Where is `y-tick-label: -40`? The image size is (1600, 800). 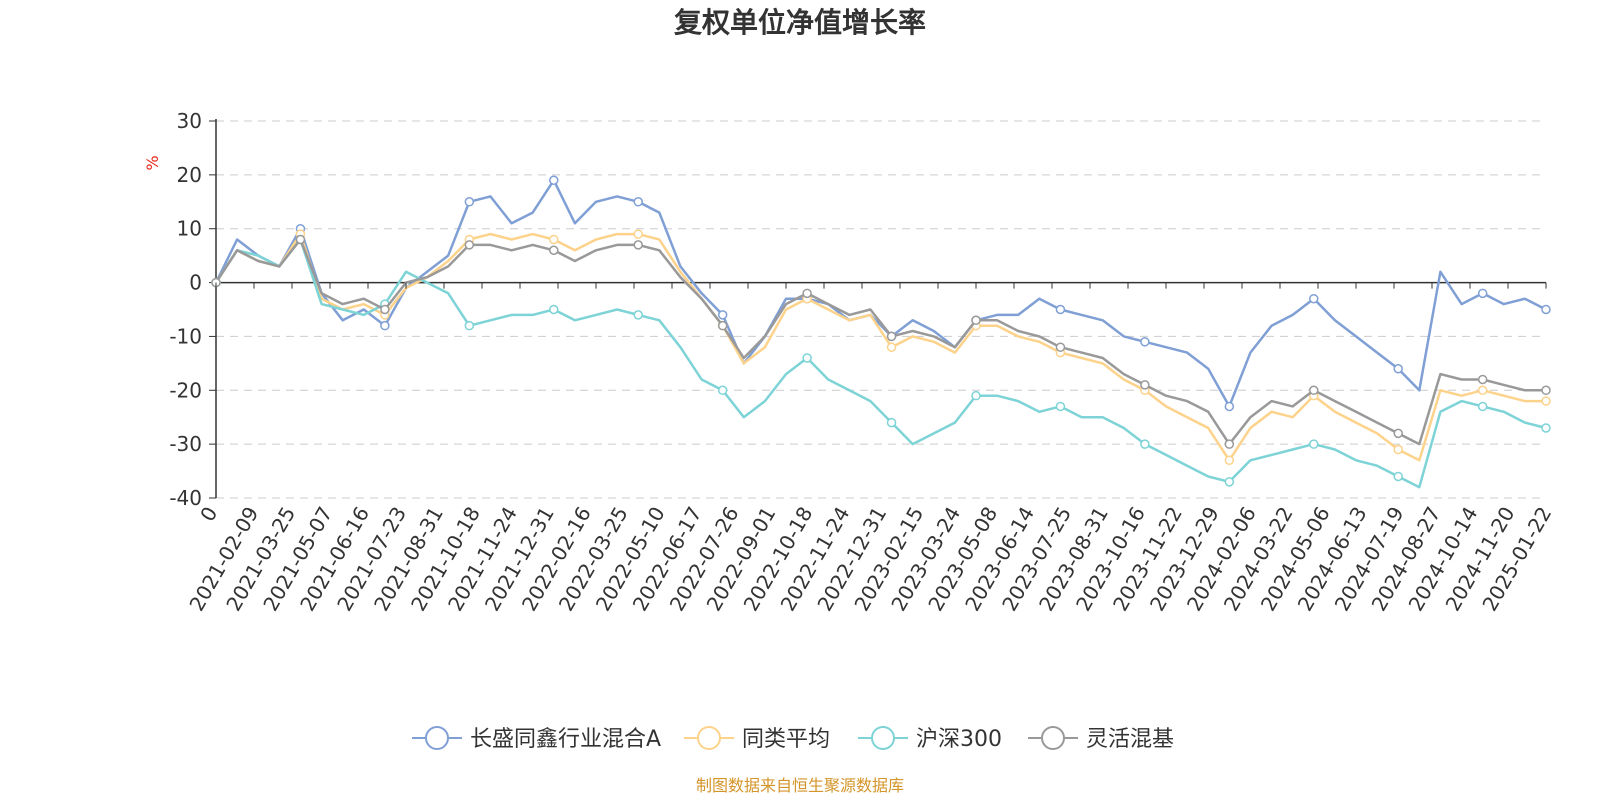
y-tick-label: -40 is located at coordinates (185, 498).